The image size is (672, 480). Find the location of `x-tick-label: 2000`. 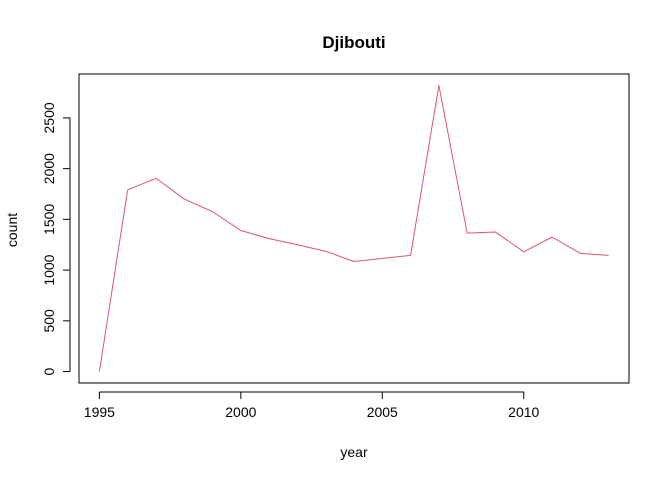

x-tick-label: 2000 is located at coordinates (240, 412).